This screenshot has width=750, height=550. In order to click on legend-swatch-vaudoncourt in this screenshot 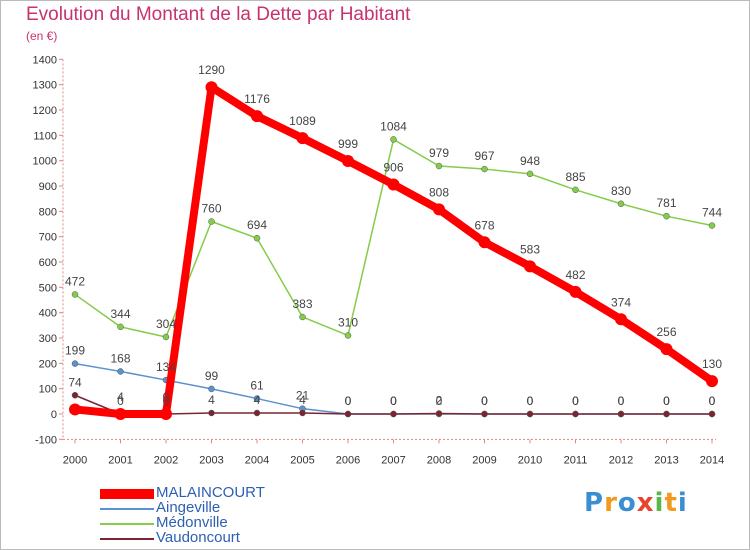, I will do `click(127, 539)`.